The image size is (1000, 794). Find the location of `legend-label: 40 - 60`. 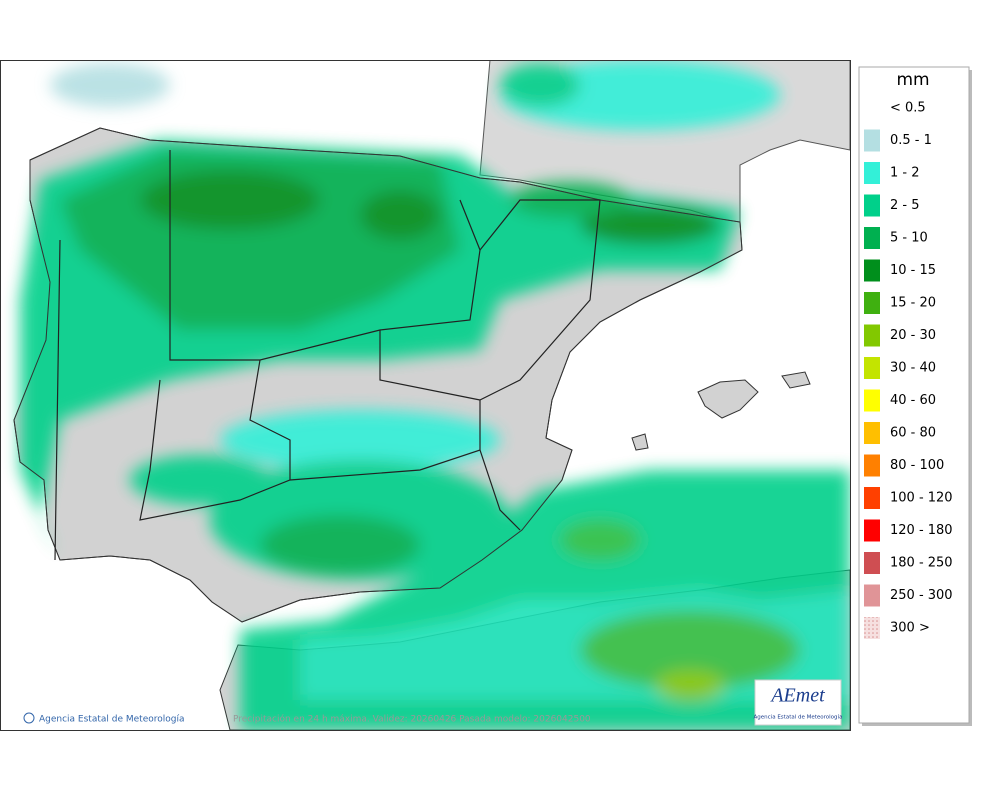

legend-label: 40 - 60 is located at coordinates (913, 400).